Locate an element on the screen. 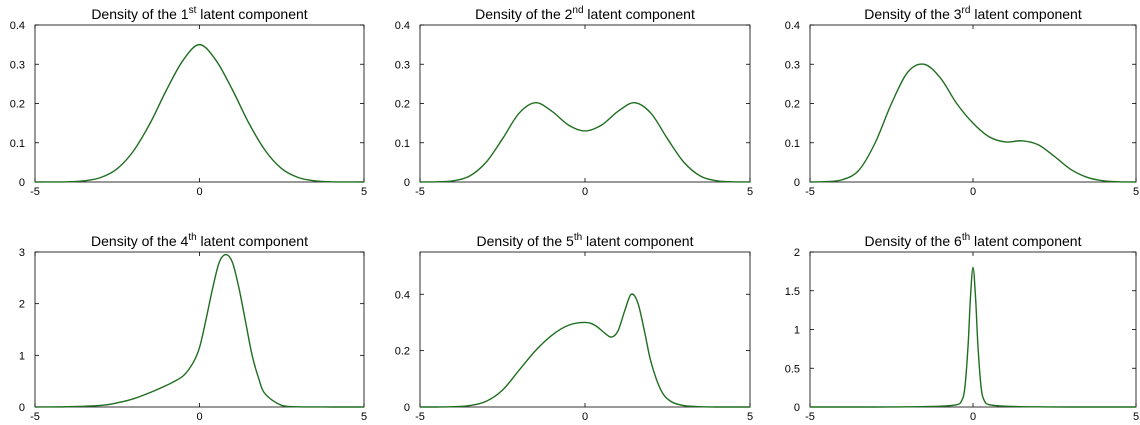 This screenshot has height=425, width=1140. panel-title: Density of the 3rd latent component is located at coordinates (973, 13).